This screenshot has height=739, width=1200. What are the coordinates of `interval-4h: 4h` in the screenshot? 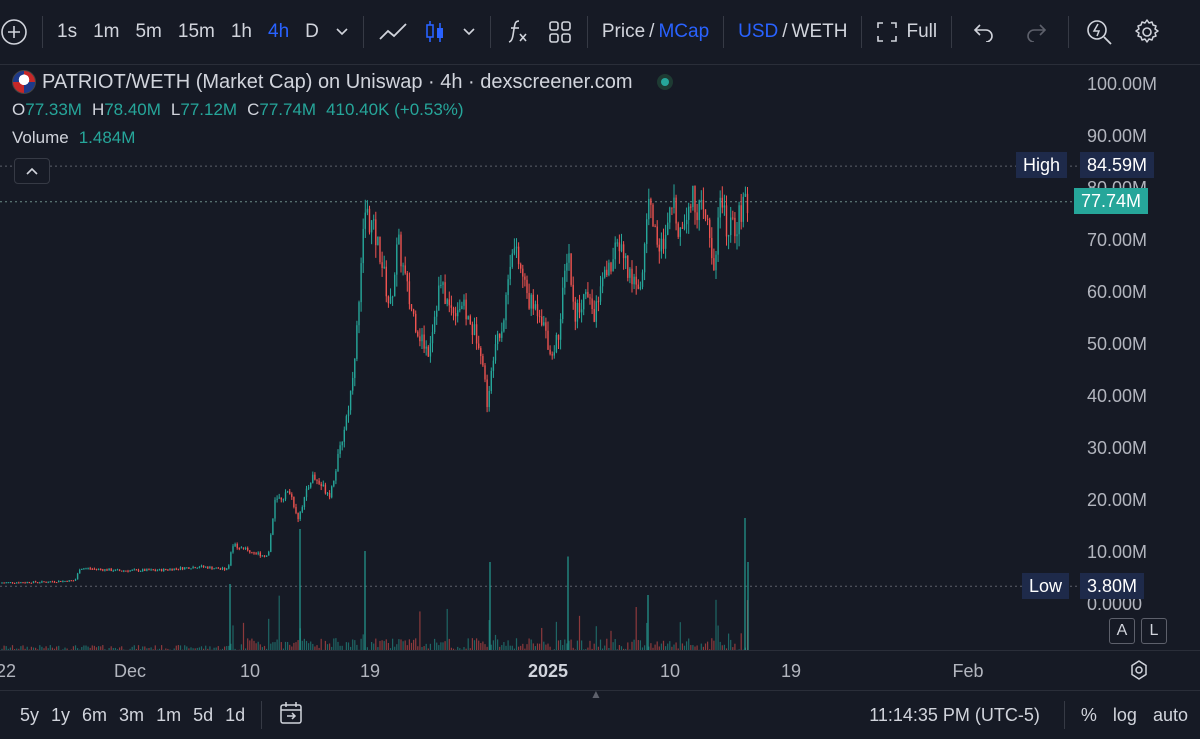 It's located at (278, 32).